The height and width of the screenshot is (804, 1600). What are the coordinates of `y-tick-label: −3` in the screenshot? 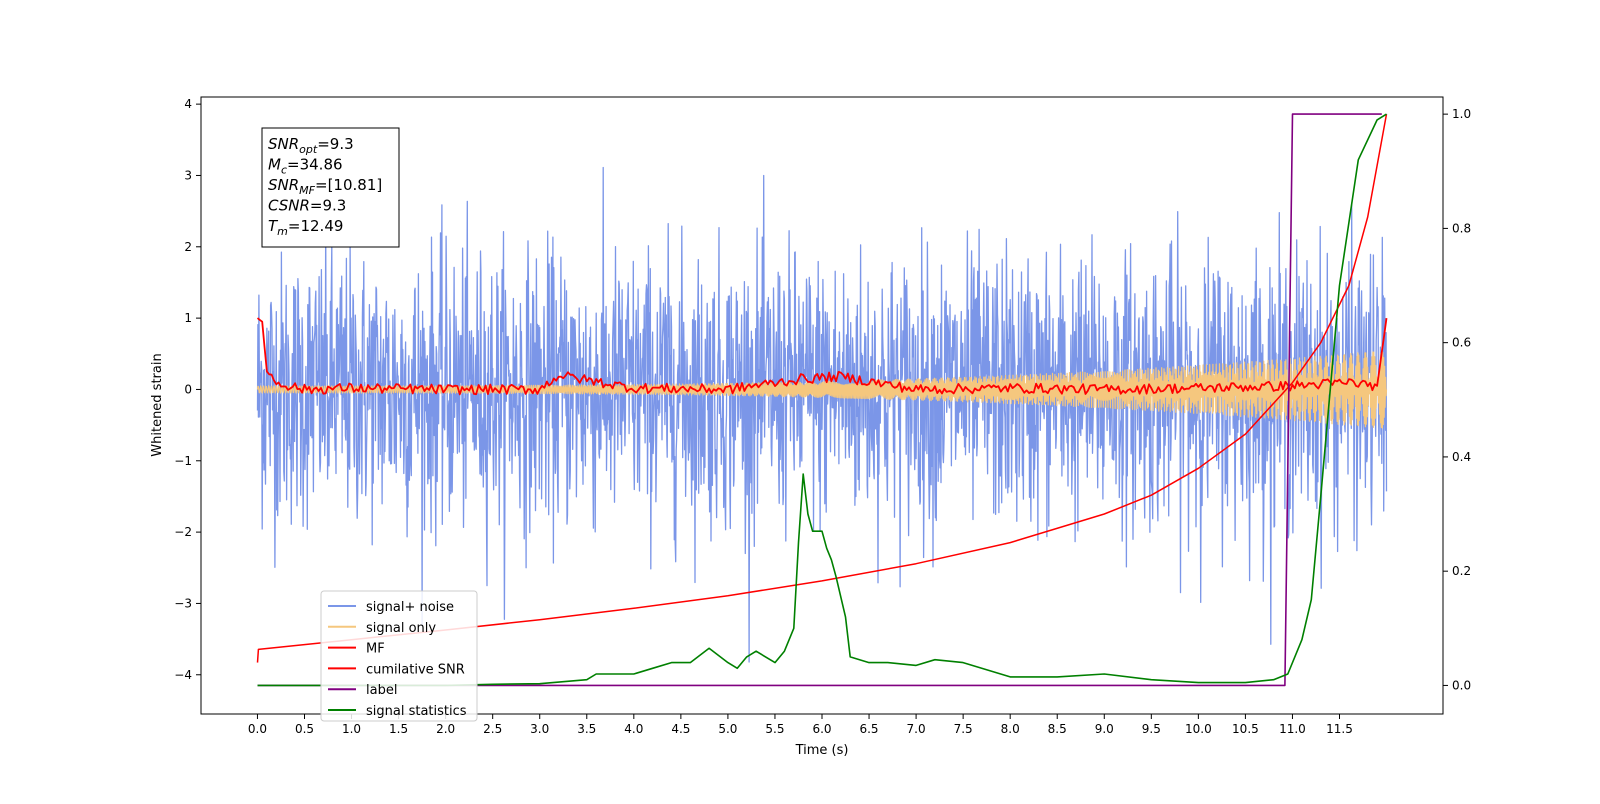 It's located at (183, 603).